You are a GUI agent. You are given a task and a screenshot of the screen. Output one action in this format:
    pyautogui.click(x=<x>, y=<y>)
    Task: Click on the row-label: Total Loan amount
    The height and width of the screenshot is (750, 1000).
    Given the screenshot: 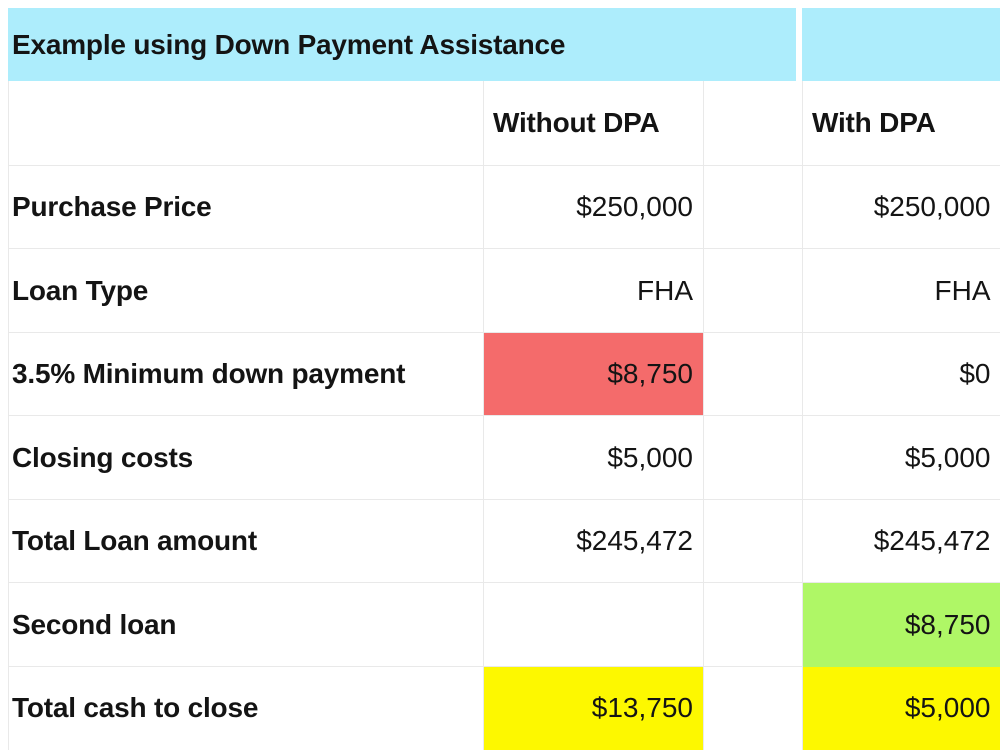 What is the action you would take?
    pyautogui.click(x=246, y=541)
    